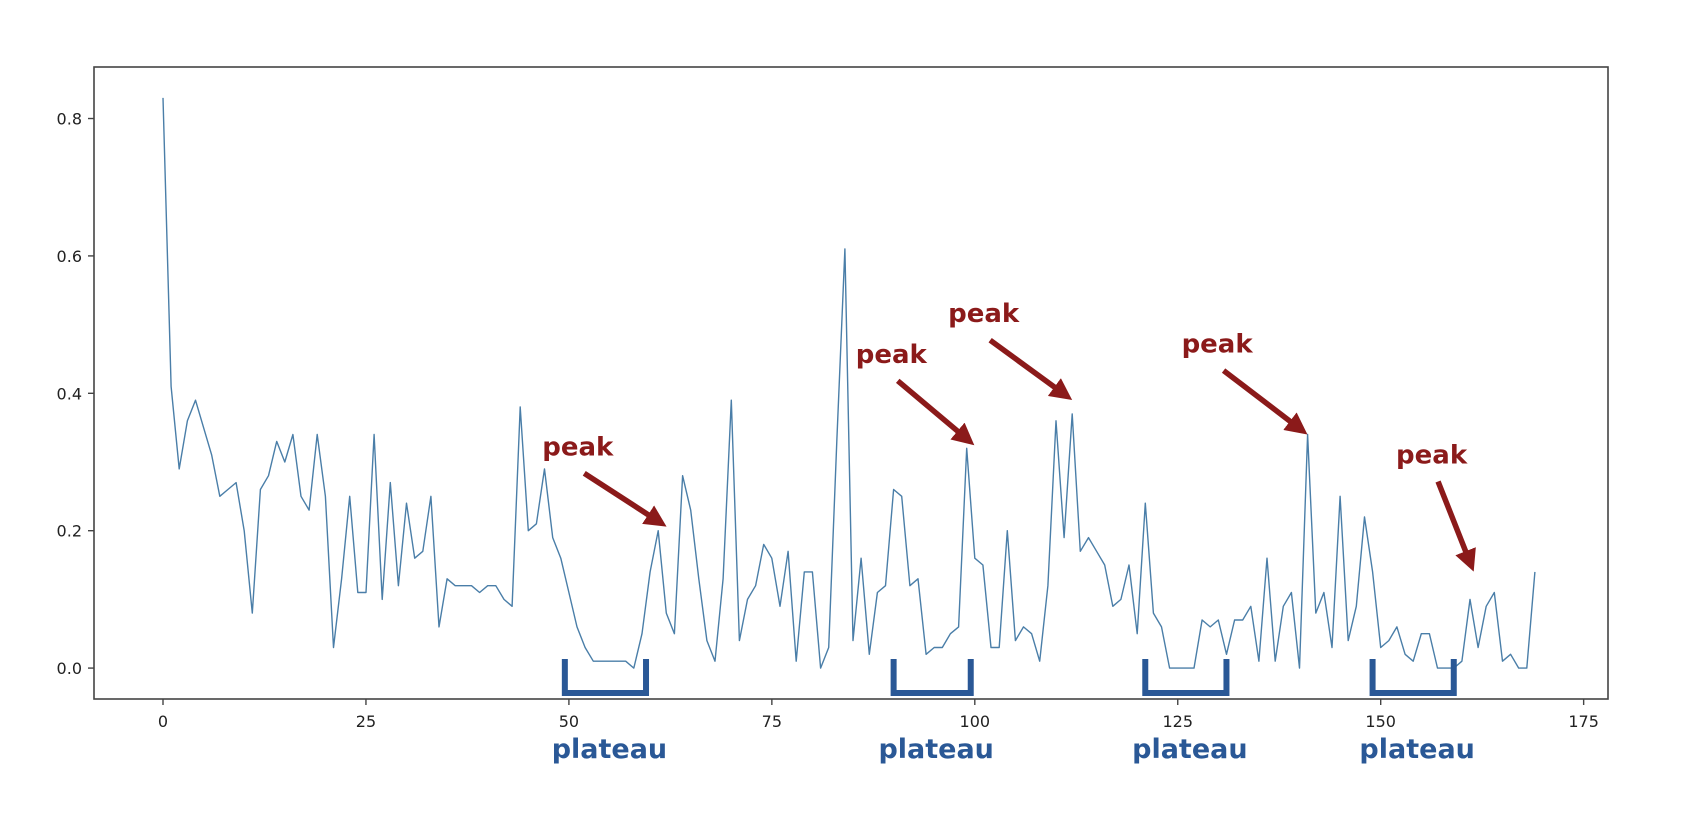  What do you see at coordinates (1583, 721) in the screenshot?
I see `x-tick-label: 175` at bounding box center [1583, 721].